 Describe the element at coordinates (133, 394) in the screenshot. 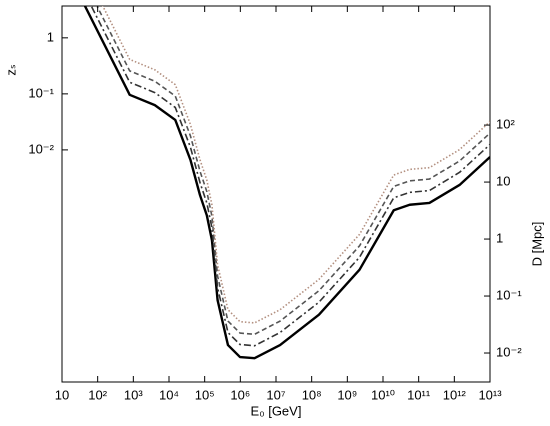

I see `x-tick-label: 10³` at that location.